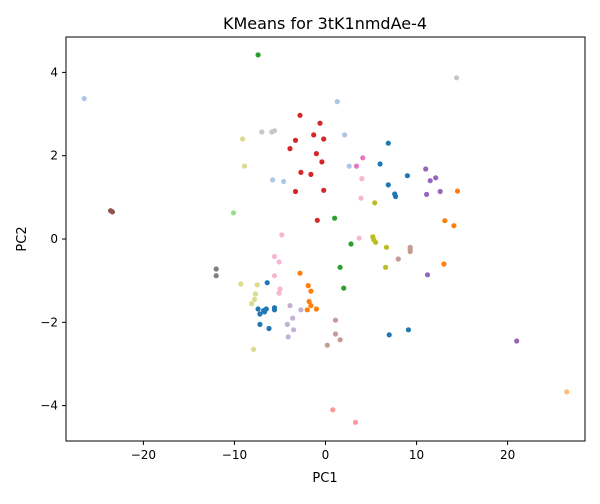 The height and width of the screenshot is (504, 600). What do you see at coordinates (325, 23) in the screenshot?
I see `chart-title: KMeans for 3tK1nmdAe-4` at bounding box center [325, 23].